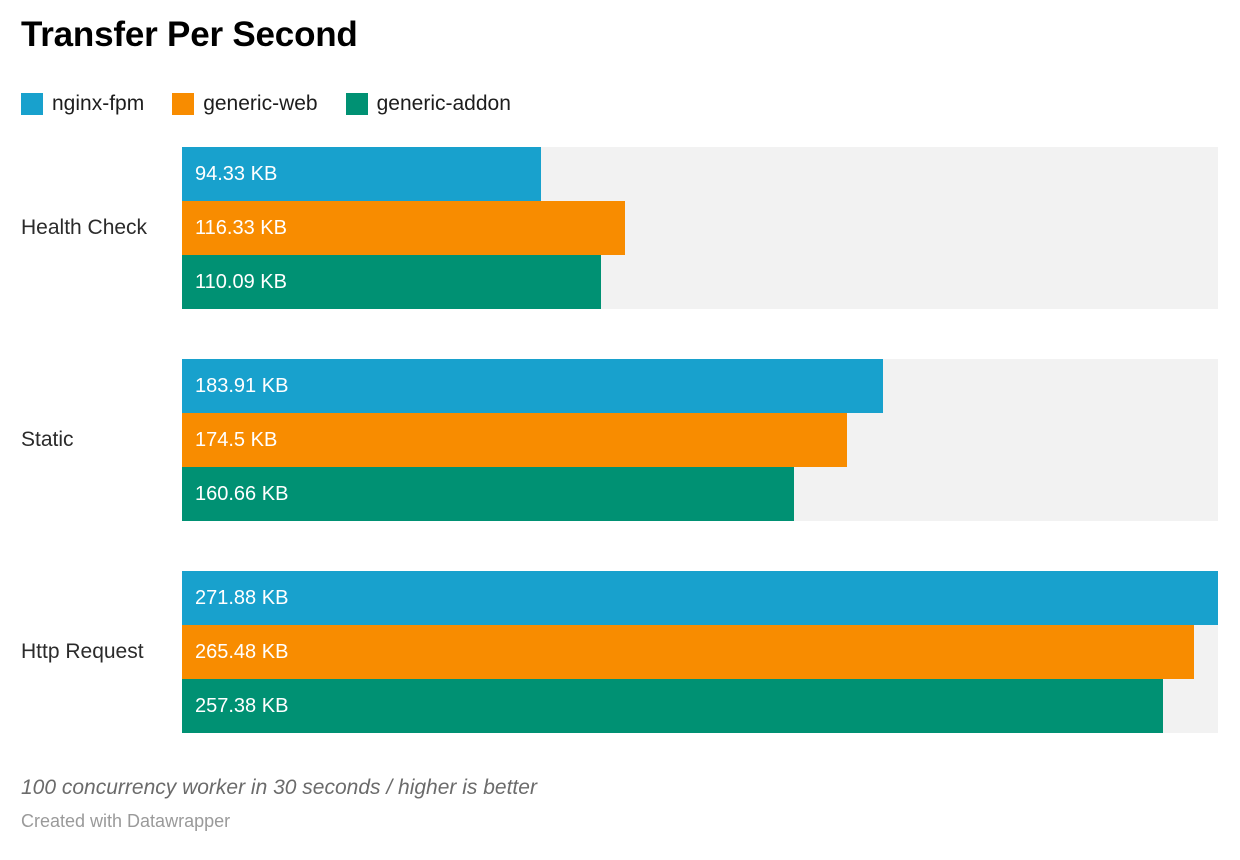 Image resolution: width=1240 pixels, height=860 pixels. Describe the element at coordinates (126, 821) in the screenshot. I see `datawrapper-attribution: Created with Datawrapper` at that location.